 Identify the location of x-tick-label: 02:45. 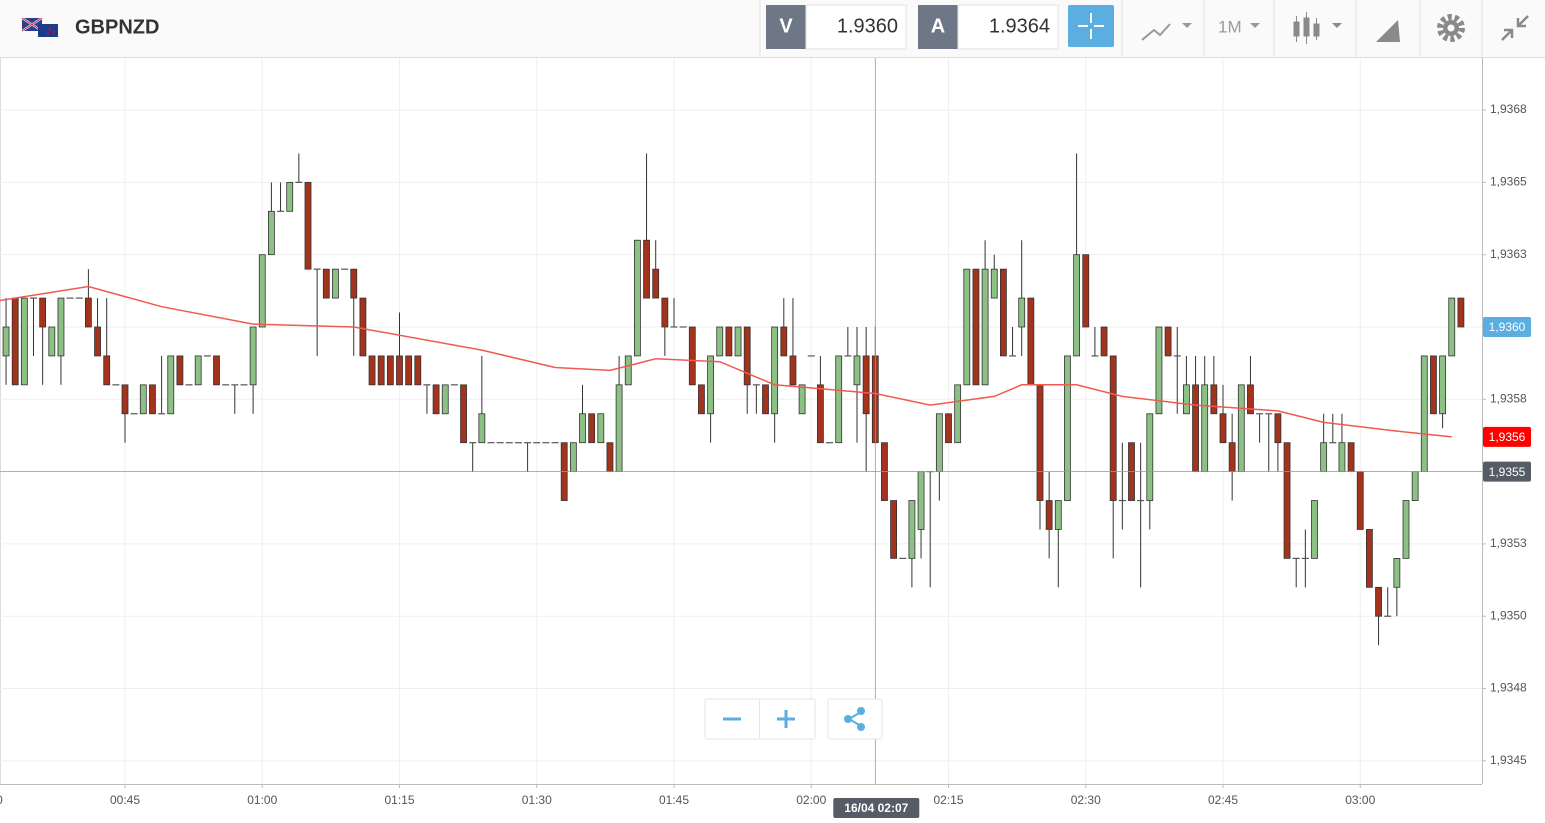
(1223, 800).